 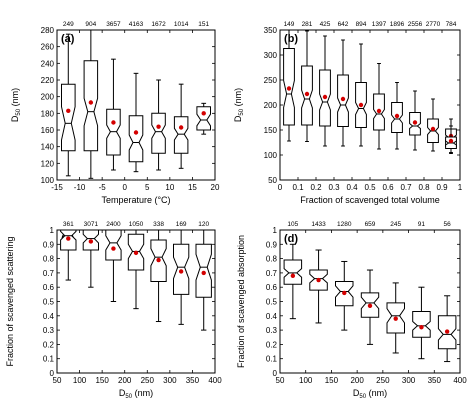 I want to click on x-tick-label: 0.6, so click(x=388, y=187).